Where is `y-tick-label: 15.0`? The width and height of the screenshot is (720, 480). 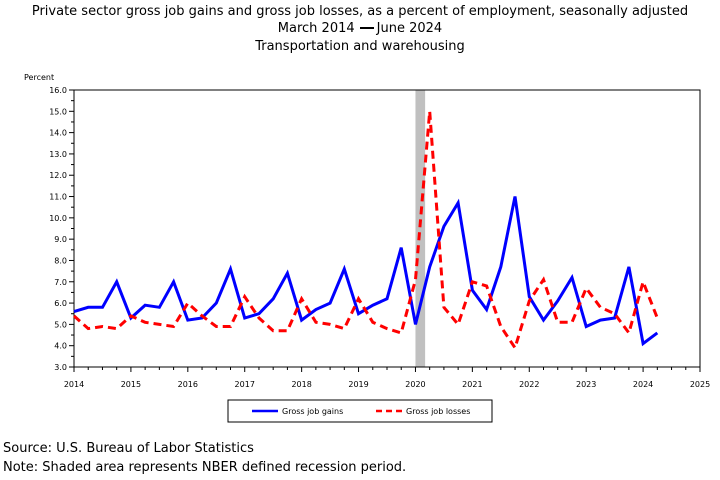 y-tick-label: 15.0 is located at coordinates (58, 111).